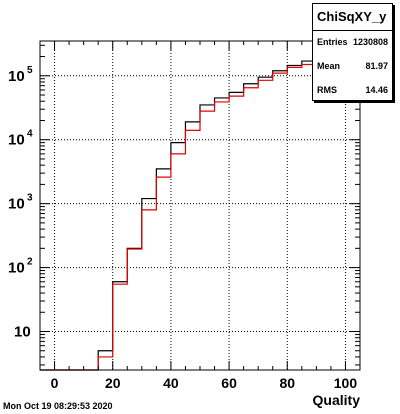  Describe the element at coordinates (336, 400) in the screenshot. I see `x-axis-title: Quality` at that location.